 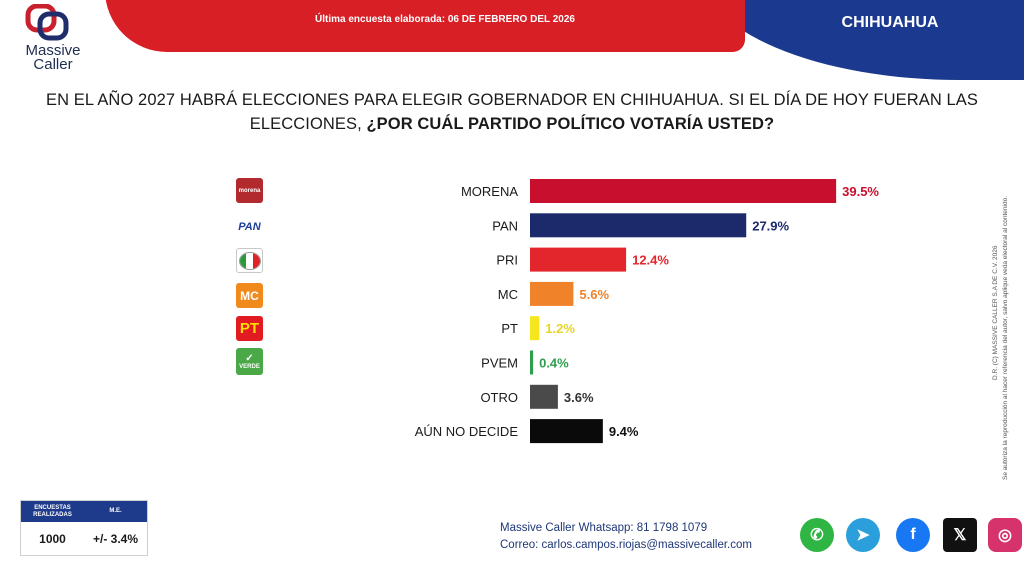 I want to click on pan-logo-icon: PAN, so click(x=249, y=226).